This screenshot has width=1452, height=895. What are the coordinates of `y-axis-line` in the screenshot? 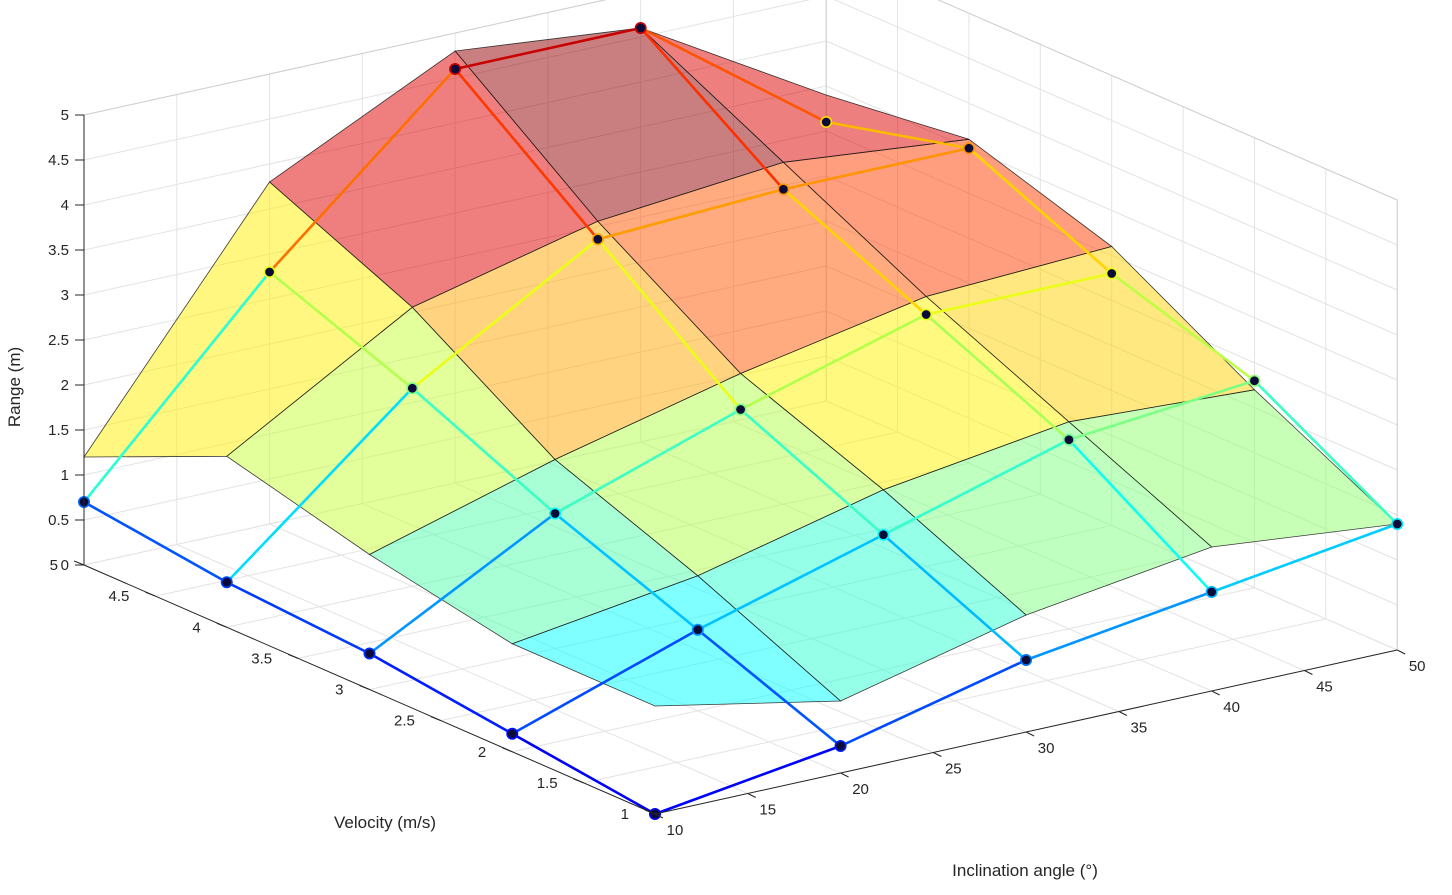 It's located at (369, 689).